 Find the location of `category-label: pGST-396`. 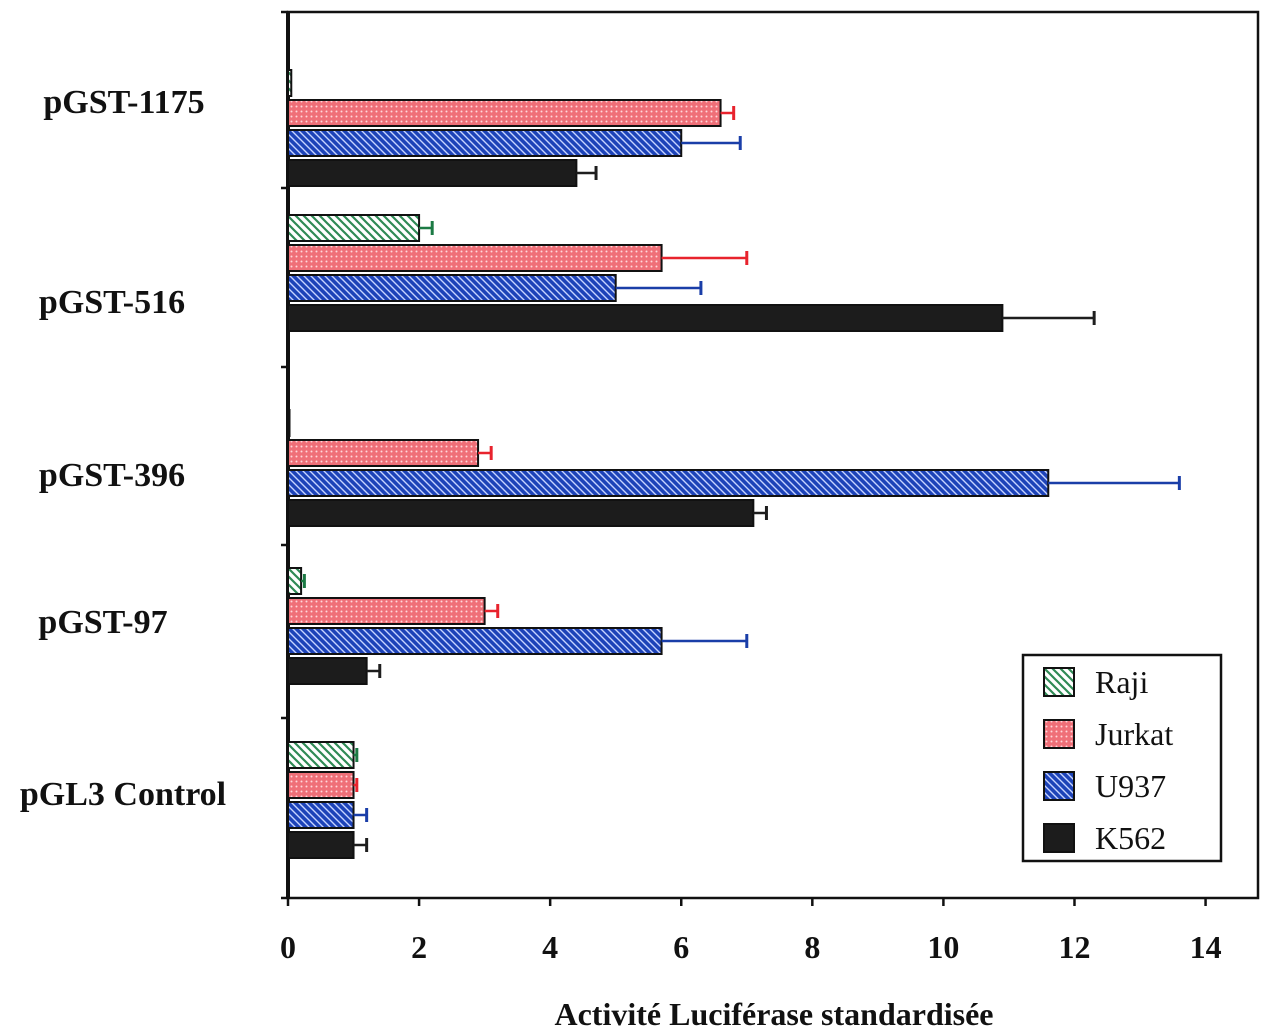

category-label: pGST-396 is located at coordinates (112, 475).